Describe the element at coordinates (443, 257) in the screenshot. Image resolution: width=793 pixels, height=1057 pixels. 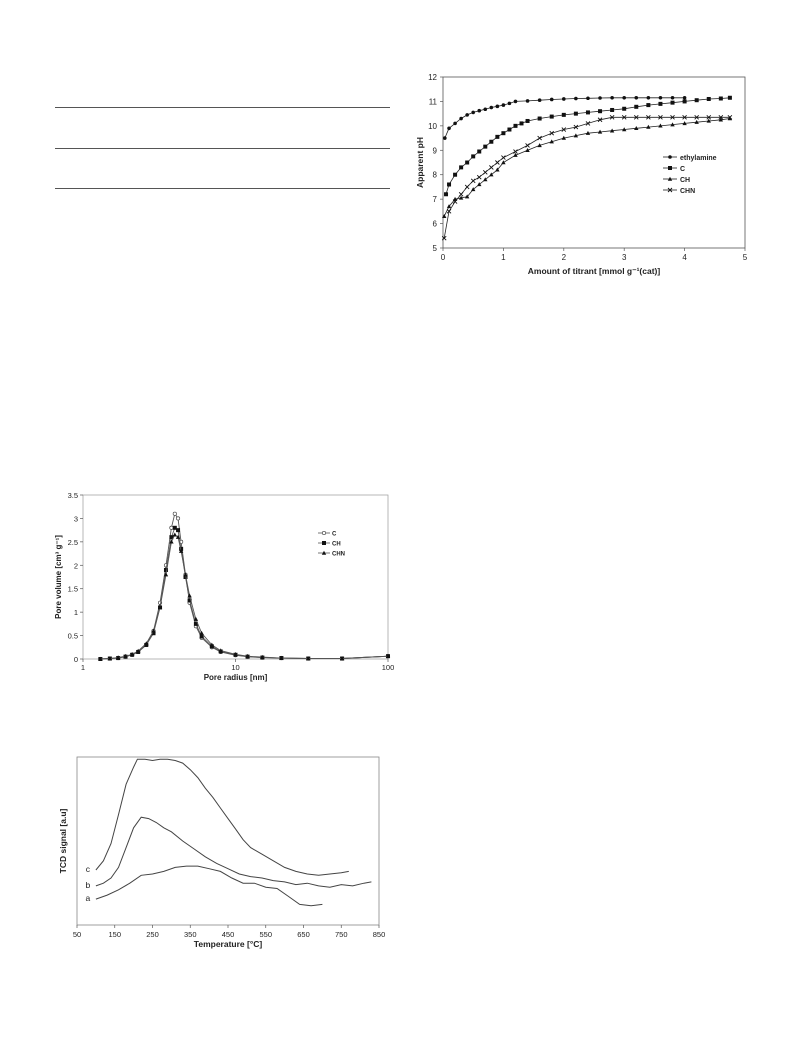
I see `x-tick-label: 0` at that location.